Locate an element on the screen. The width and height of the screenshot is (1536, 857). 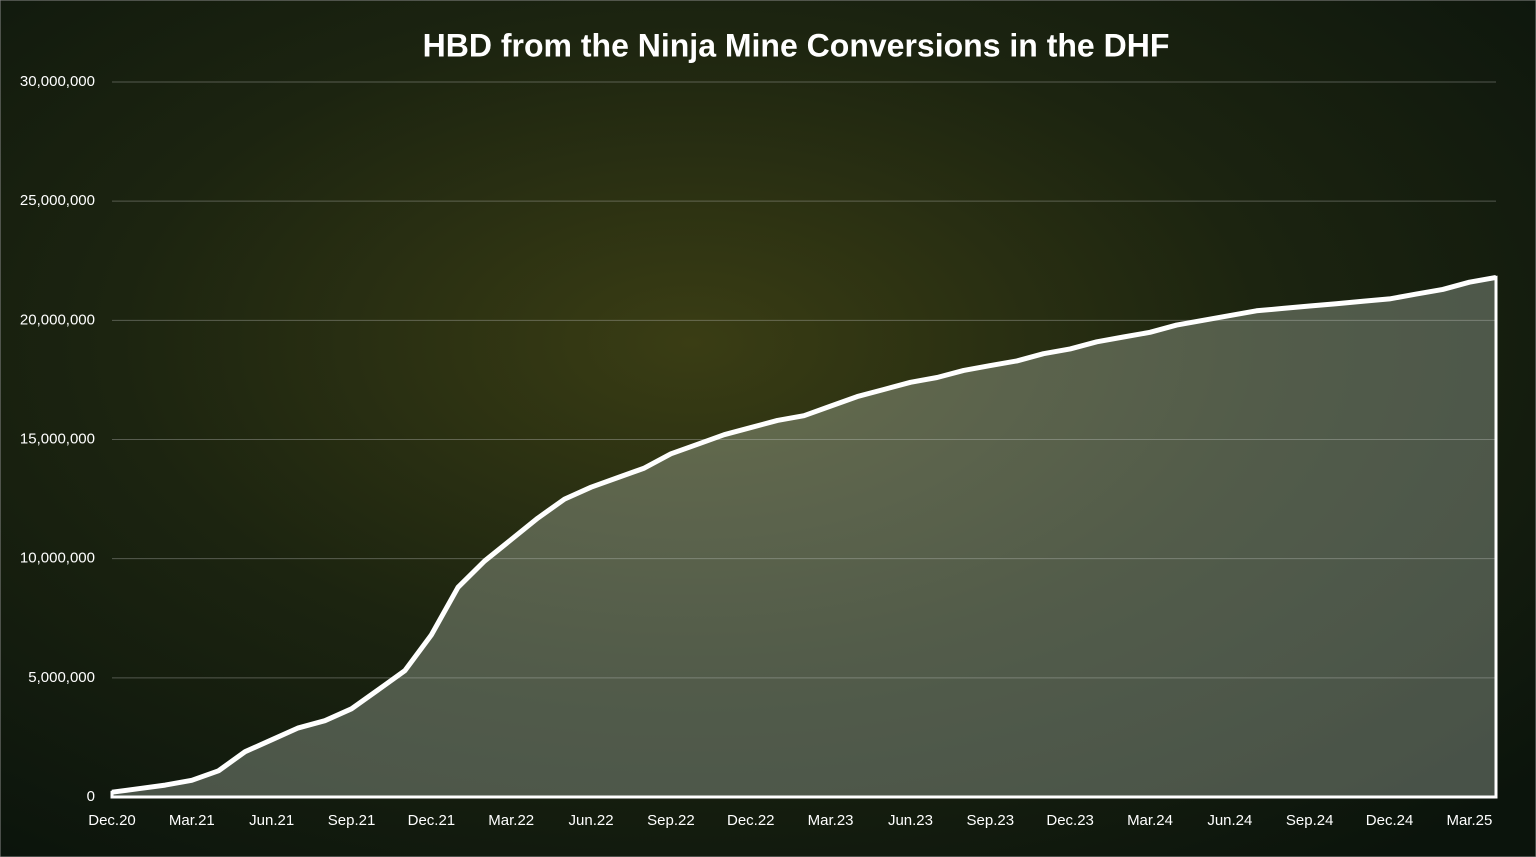
x-tick-label: Mar.24 is located at coordinates (1150, 820).